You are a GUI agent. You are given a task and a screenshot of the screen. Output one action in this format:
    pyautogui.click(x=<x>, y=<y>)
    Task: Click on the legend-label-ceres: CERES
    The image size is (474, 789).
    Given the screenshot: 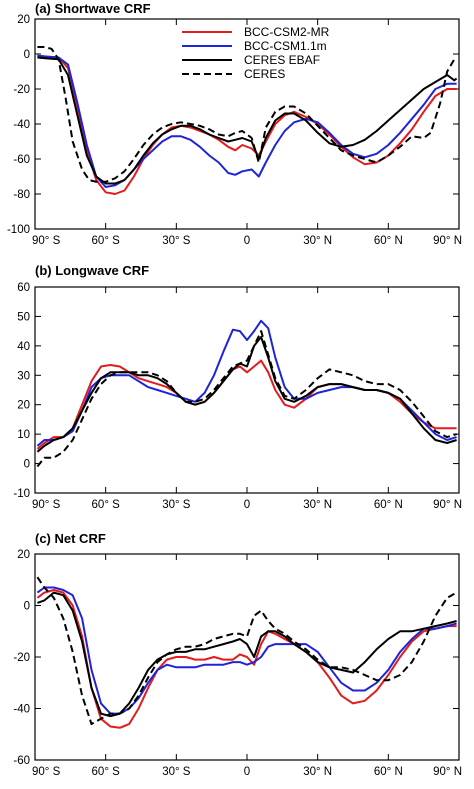 What is the action you would take?
    pyautogui.click(x=264, y=74)
    